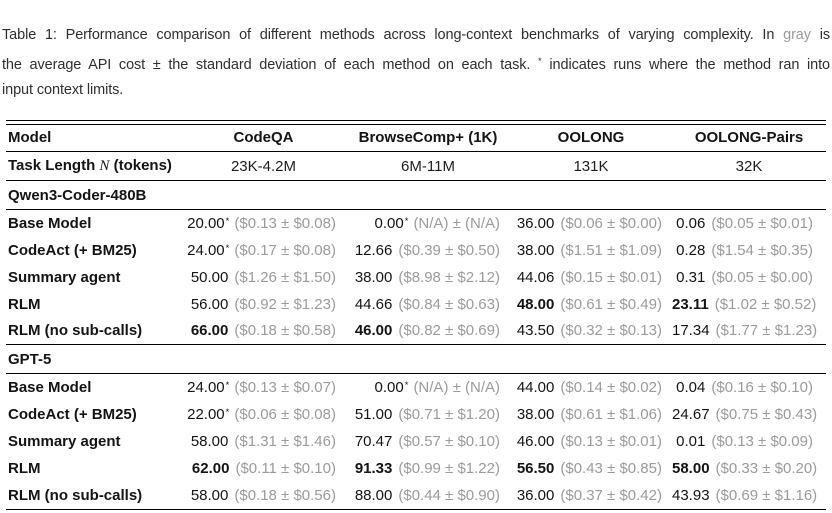 This screenshot has height=513, width=832. Describe the element at coordinates (766, 468) in the screenshot. I see `cost: ($0.33 ± $0.20)` at that location.